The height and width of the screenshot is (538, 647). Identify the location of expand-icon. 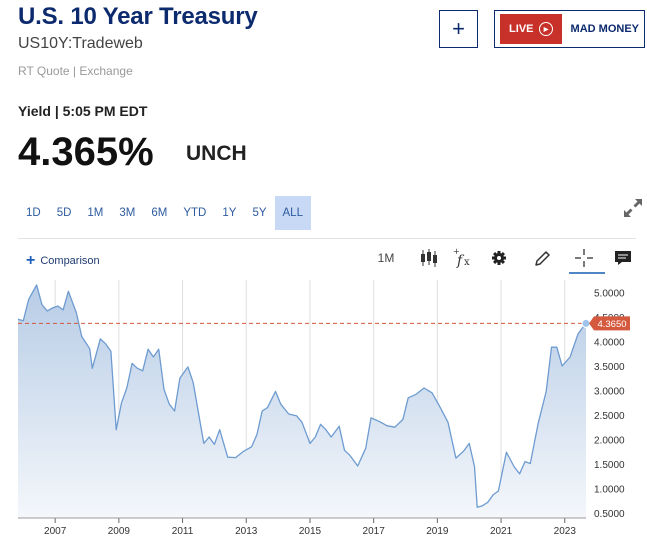
(633, 208).